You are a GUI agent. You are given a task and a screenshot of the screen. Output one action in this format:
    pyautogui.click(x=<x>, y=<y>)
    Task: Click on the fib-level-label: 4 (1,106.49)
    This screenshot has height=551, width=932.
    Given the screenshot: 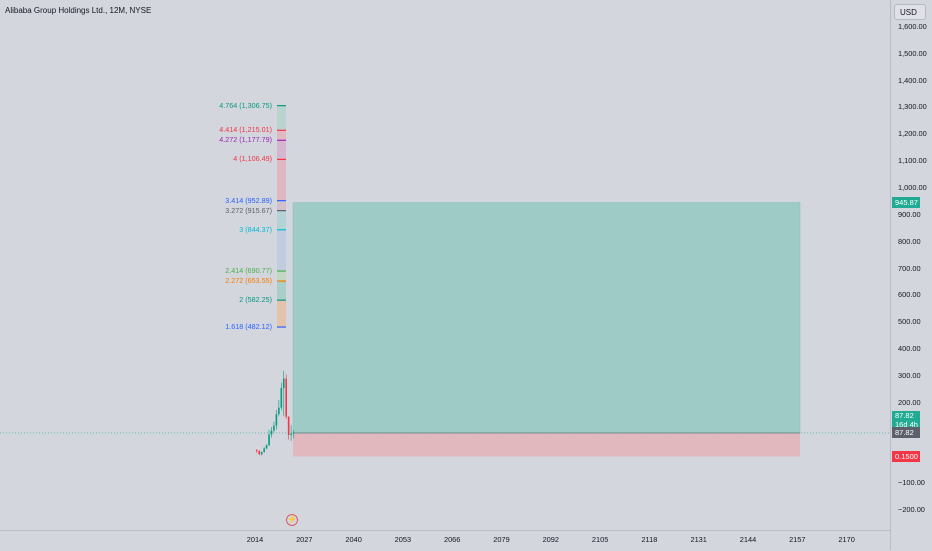 What is the action you would take?
    pyautogui.click(x=252, y=159)
    